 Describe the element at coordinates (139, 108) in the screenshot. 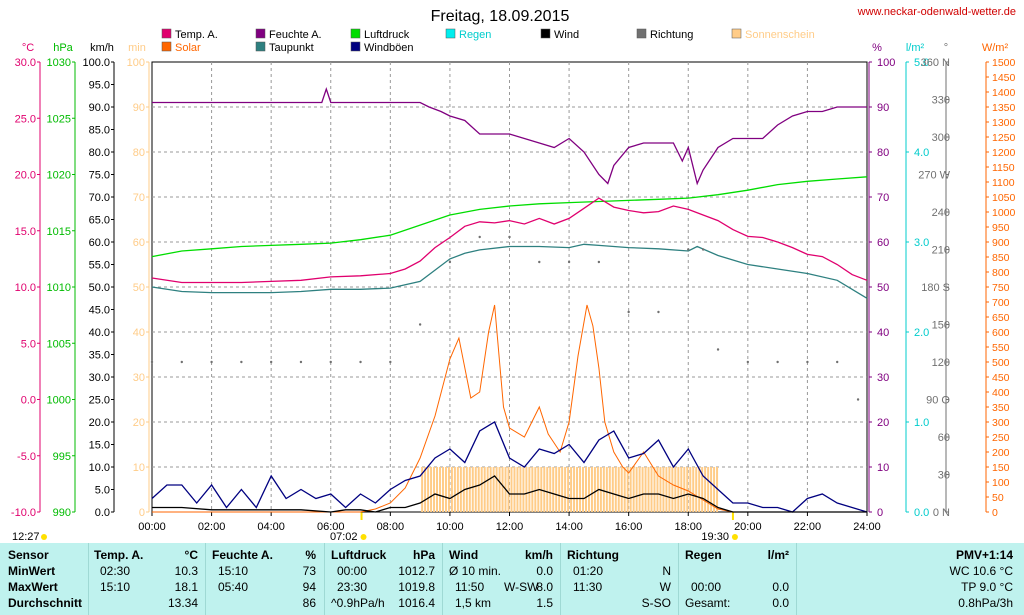

I see `sun-tick-label: 90` at that location.